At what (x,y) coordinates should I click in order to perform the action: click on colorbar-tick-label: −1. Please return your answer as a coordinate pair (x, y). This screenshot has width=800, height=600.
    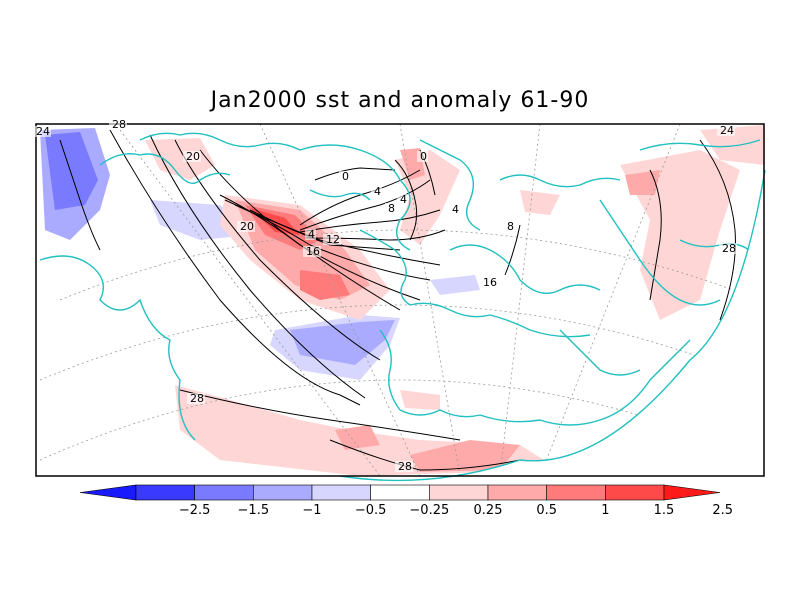
    Looking at the image, I should click on (311, 510).